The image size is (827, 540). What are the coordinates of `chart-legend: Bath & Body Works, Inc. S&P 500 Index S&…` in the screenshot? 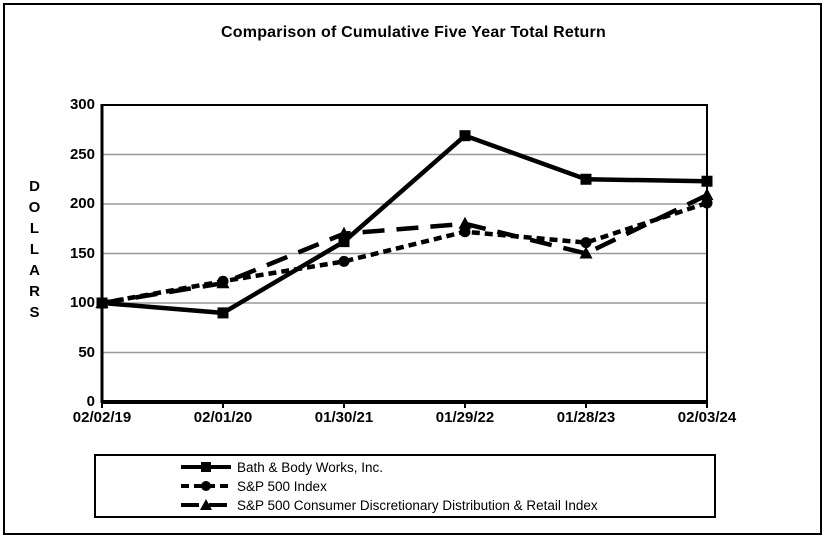 It's located at (405, 486).